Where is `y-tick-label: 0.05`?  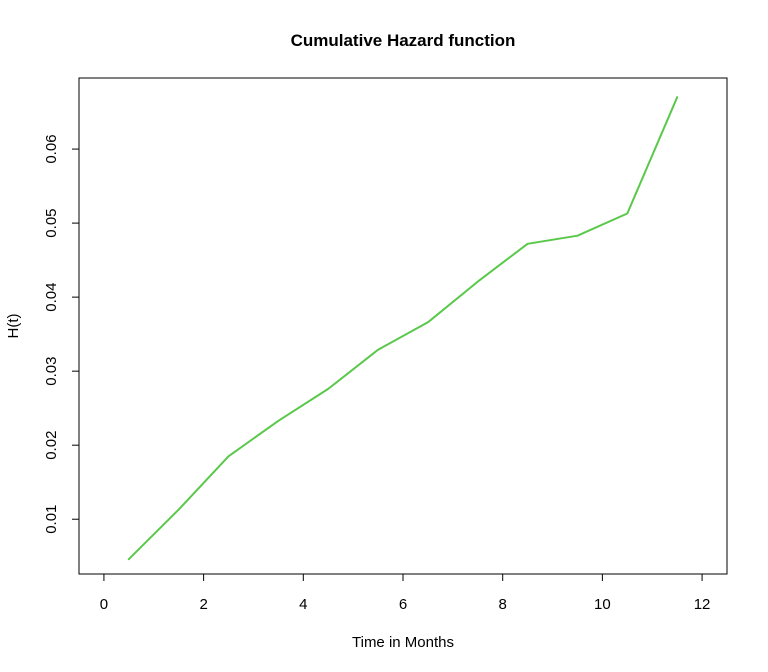
y-tick-label: 0.05 is located at coordinates (51, 222).